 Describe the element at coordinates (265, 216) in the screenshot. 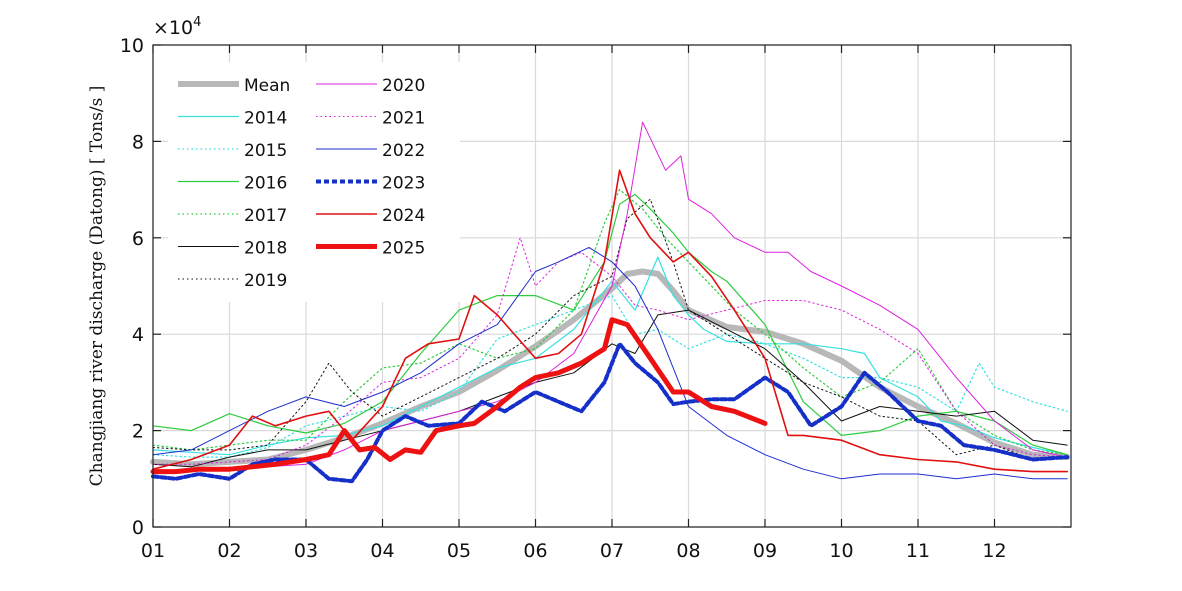

I see `legend-label-2017: 2017` at that location.